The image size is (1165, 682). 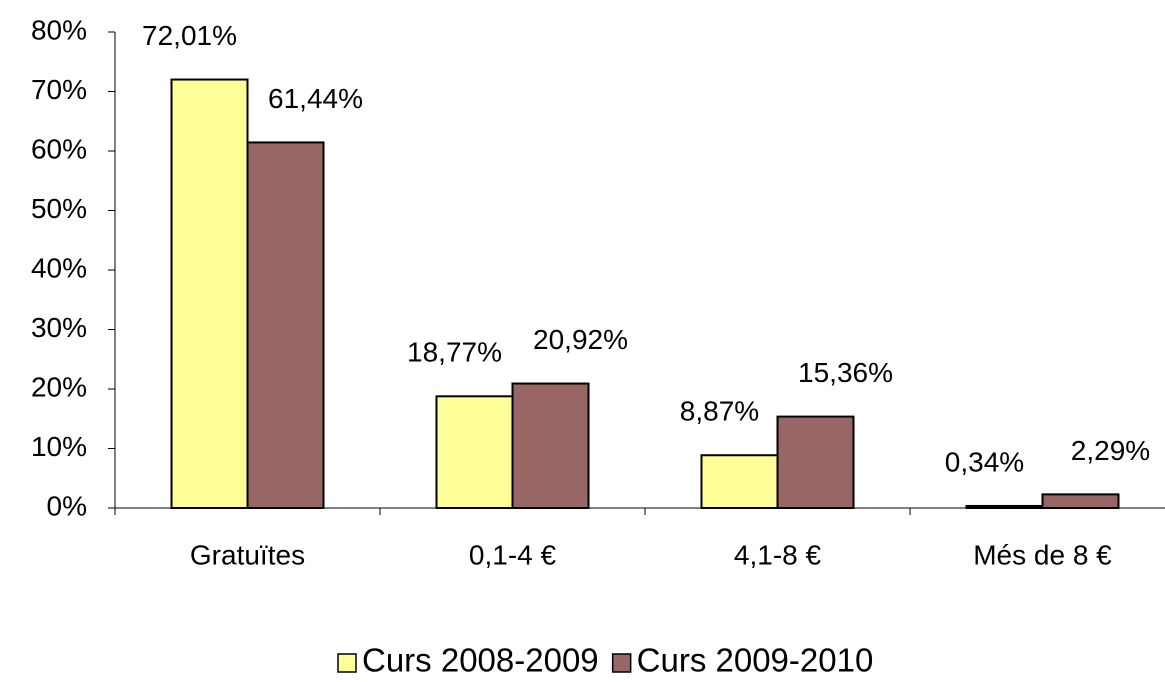 What do you see at coordinates (454, 352) in the screenshot?
I see `value-label: 18,77%` at bounding box center [454, 352].